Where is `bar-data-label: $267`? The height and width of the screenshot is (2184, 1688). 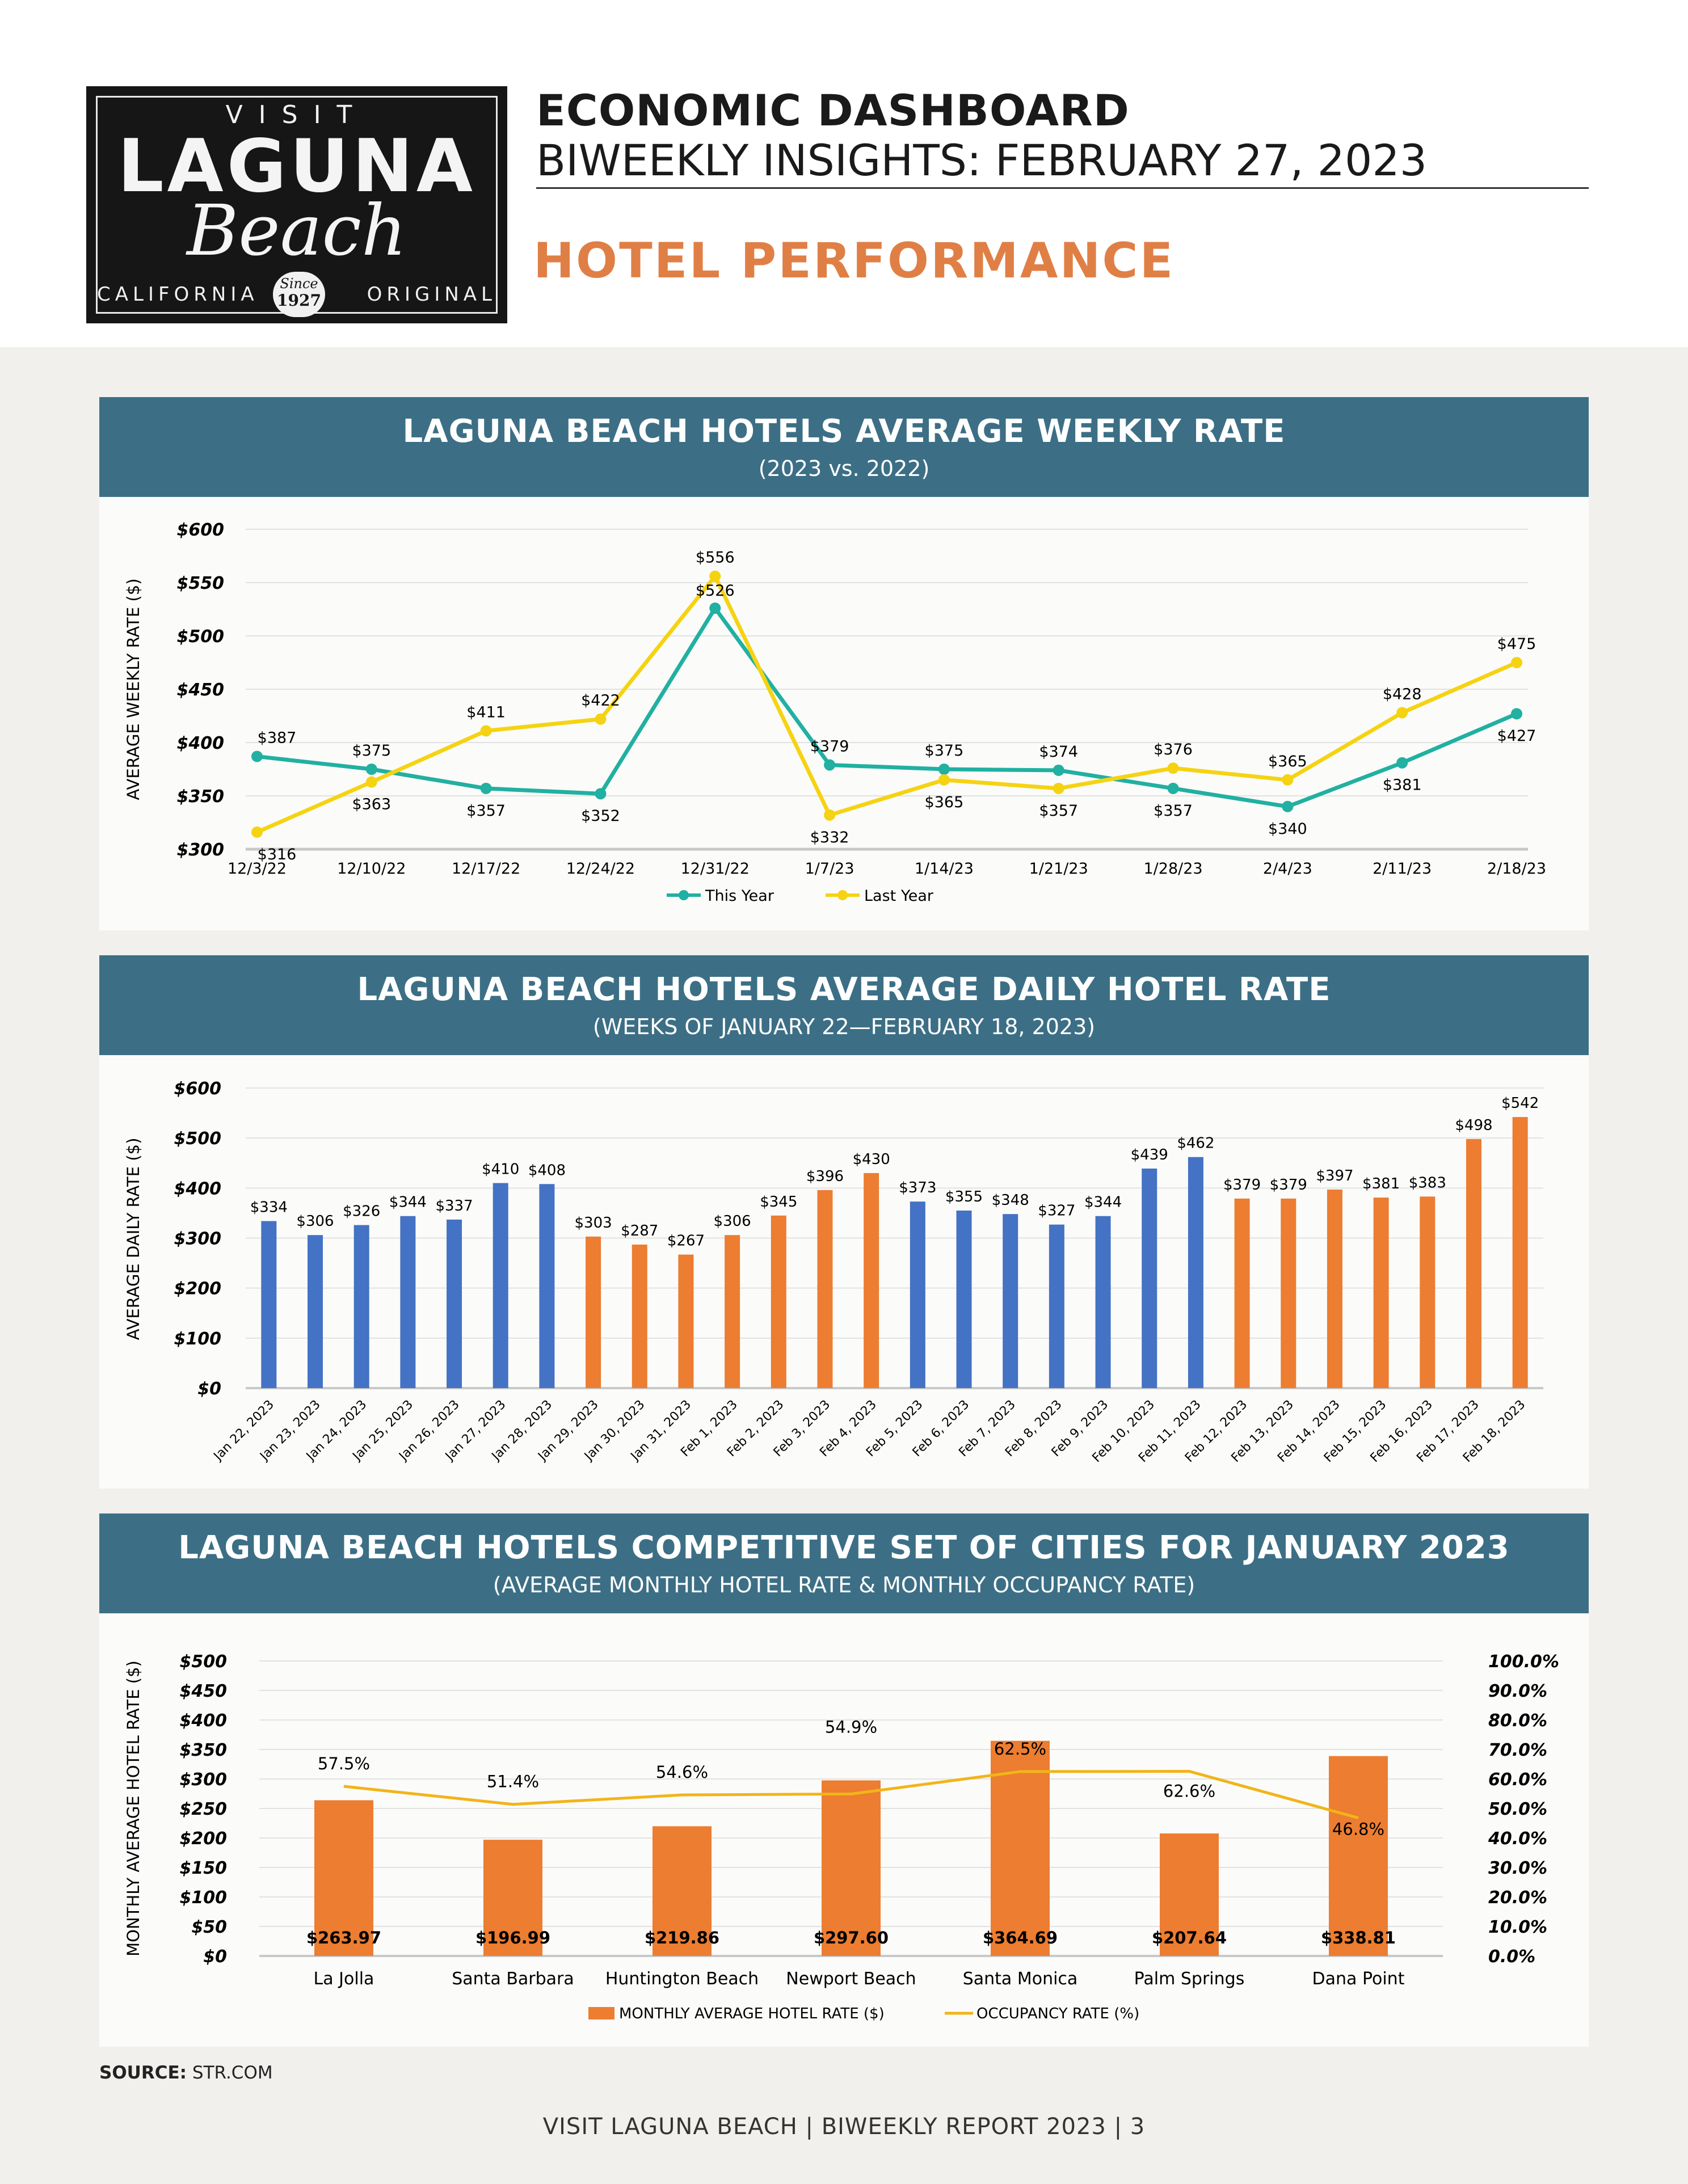
bar-data-label: $267 is located at coordinates (686, 1241).